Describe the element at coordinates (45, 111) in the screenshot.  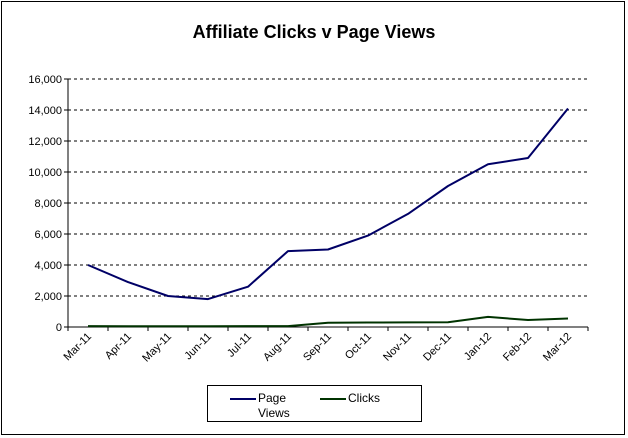
I see `y-tick-label: 14,000` at that location.